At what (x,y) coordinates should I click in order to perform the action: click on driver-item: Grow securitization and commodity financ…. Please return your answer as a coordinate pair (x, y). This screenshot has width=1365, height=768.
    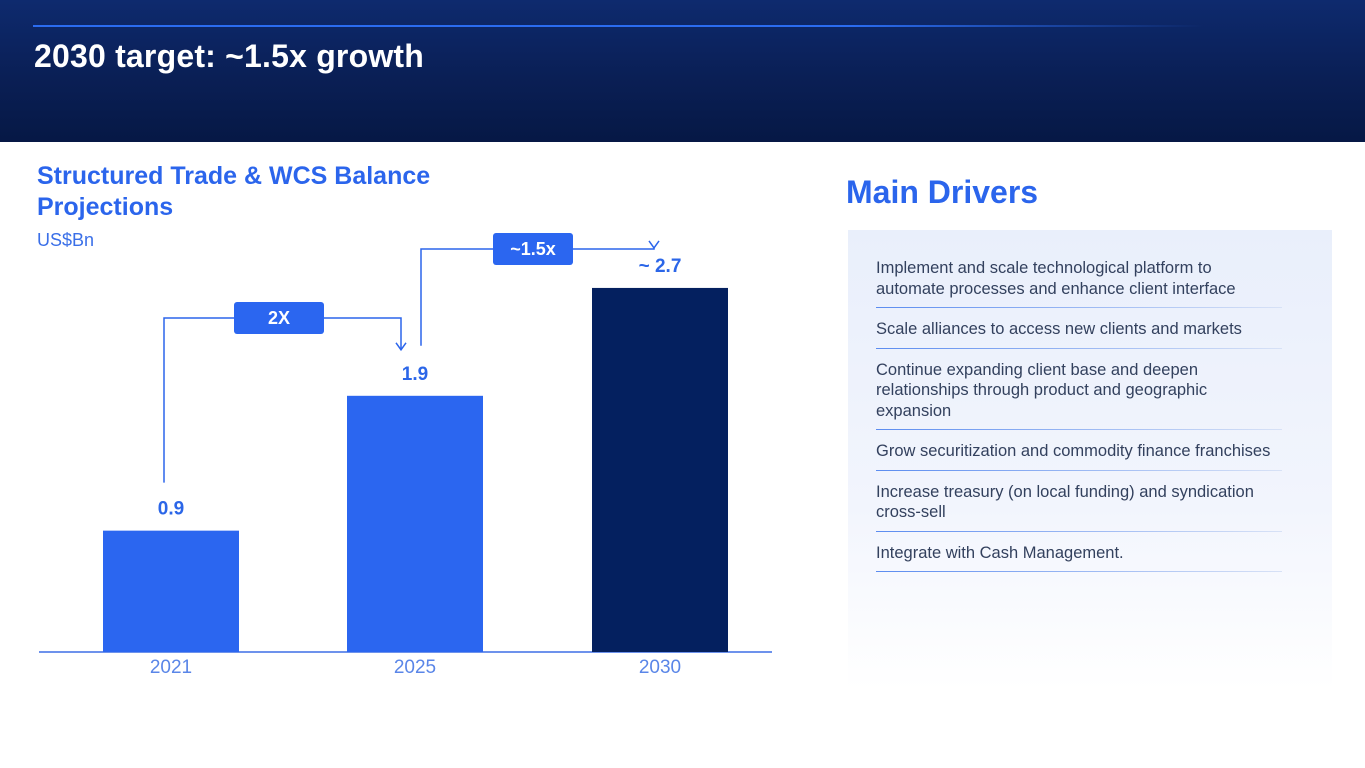
    Looking at the image, I should click on (1079, 456).